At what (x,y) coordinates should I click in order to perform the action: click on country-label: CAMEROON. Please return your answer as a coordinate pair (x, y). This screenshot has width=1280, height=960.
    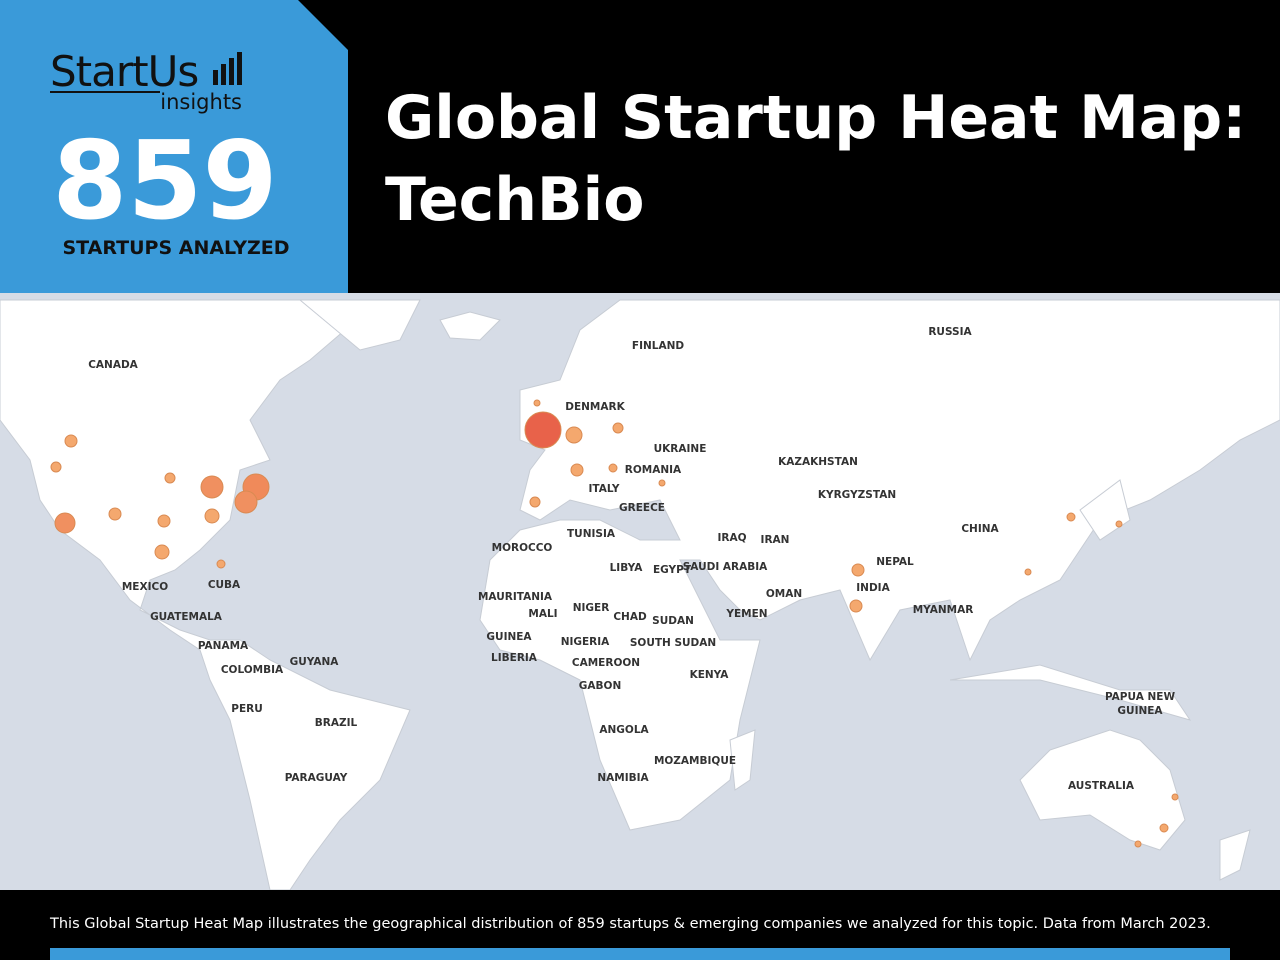
    Looking at the image, I should click on (606, 663).